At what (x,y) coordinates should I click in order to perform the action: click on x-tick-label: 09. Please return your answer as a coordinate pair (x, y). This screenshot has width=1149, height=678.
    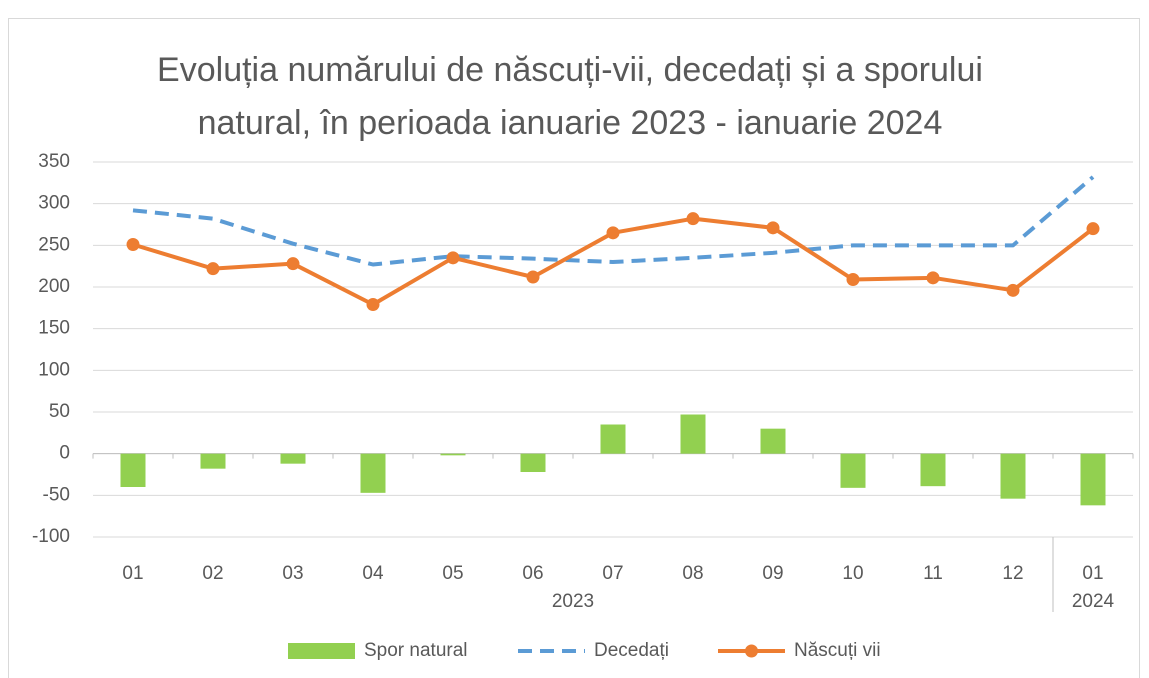
    Looking at the image, I should click on (772, 573).